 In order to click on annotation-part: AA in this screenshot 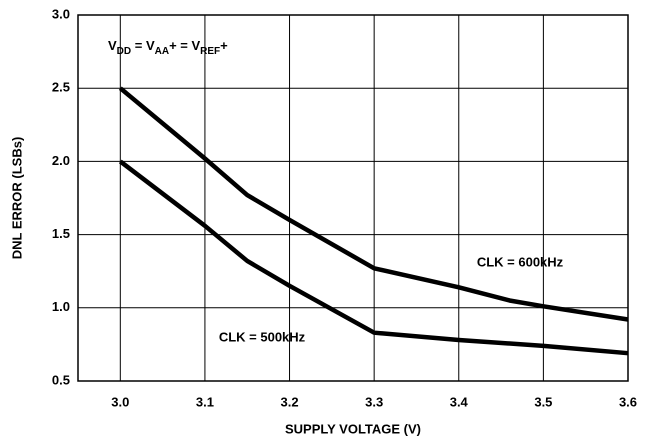, I will do `click(162, 51)`.